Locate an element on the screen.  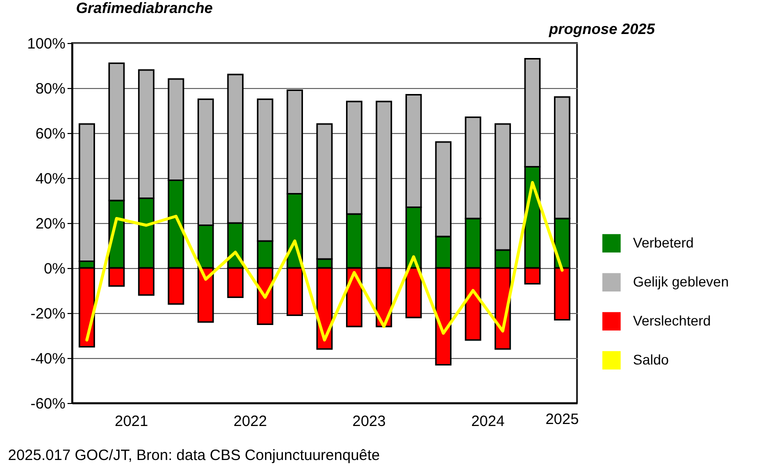
text: prognose 2025 is located at coordinates (602, 29).